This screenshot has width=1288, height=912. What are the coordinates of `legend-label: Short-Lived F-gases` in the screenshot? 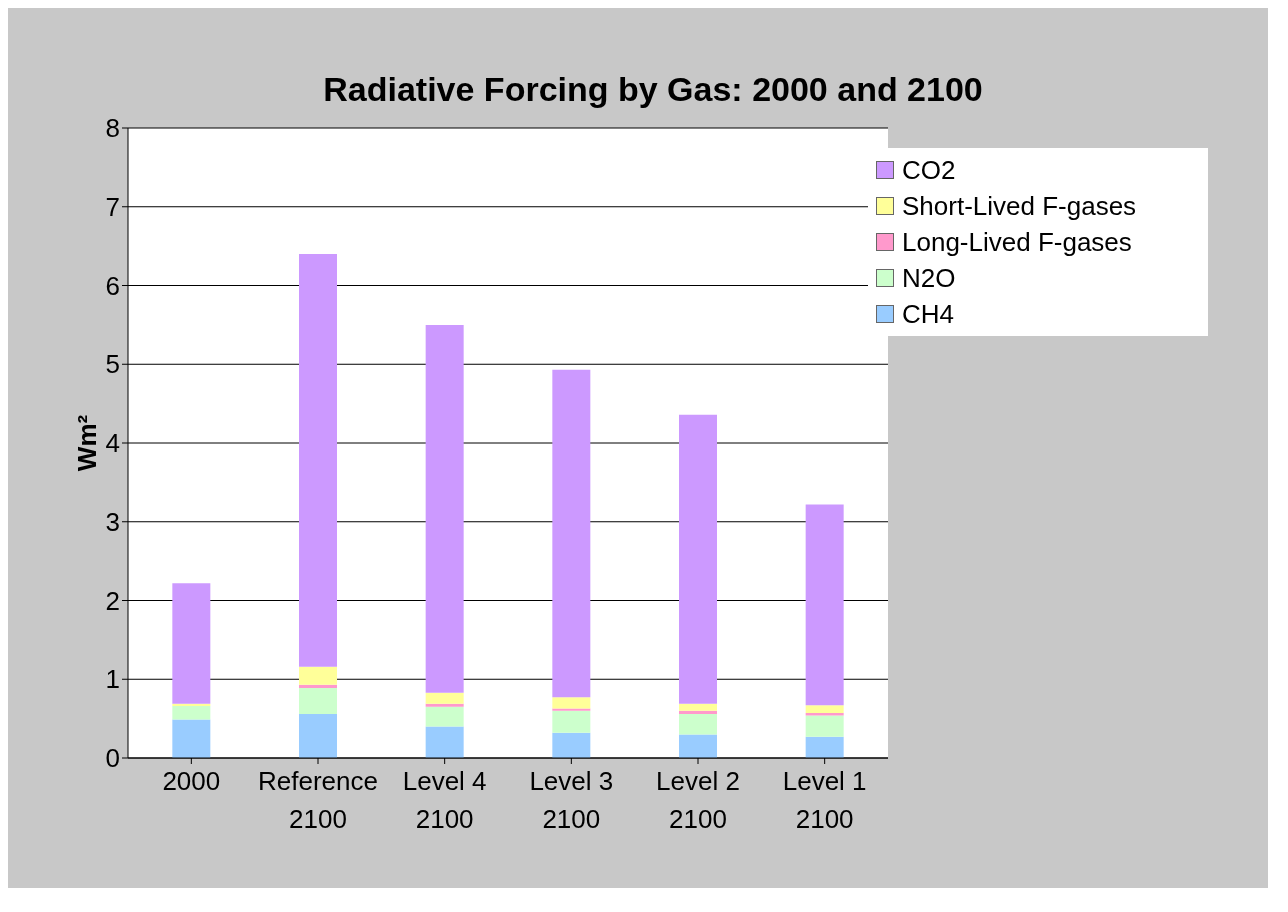 It's located at (1019, 206).